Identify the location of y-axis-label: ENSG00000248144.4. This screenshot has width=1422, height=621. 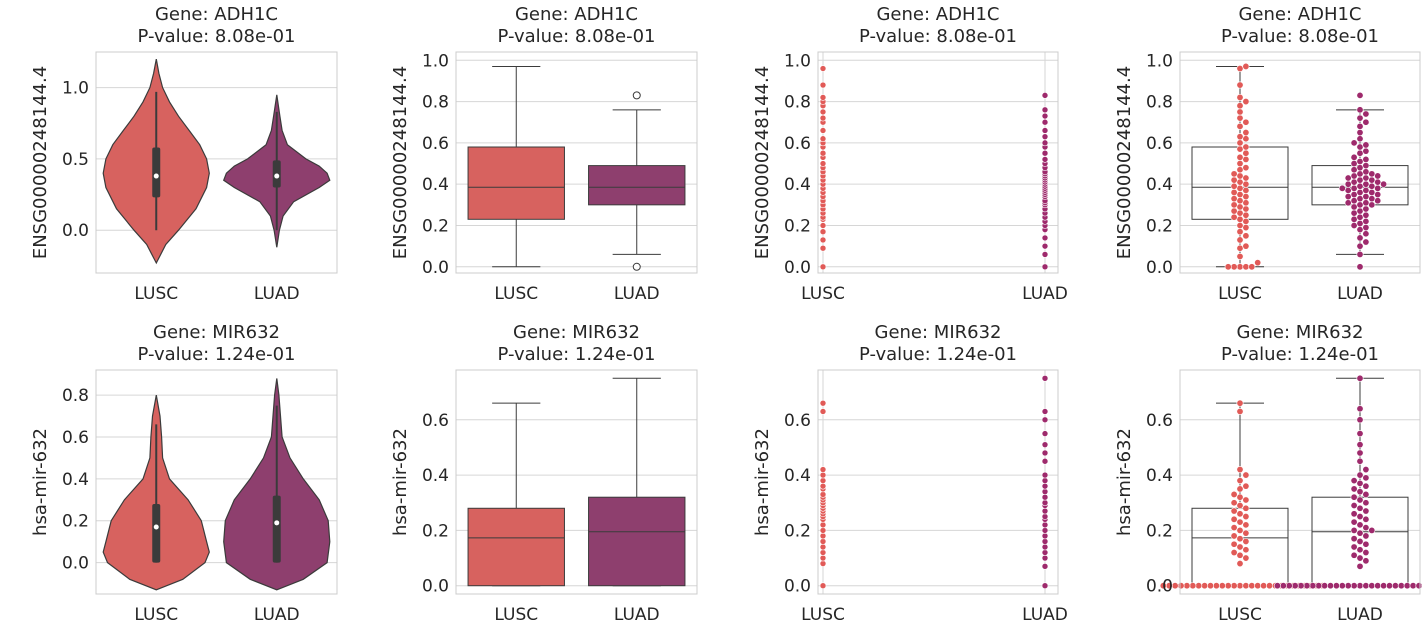
(40, 162).